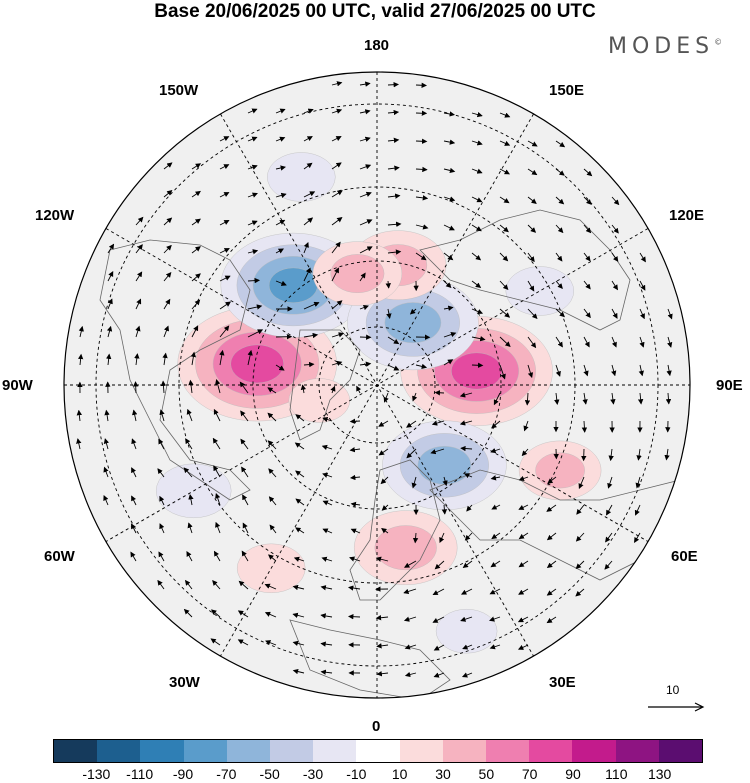  Describe the element at coordinates (378, 751) in the screenshot. I see `colorbar` at that location.